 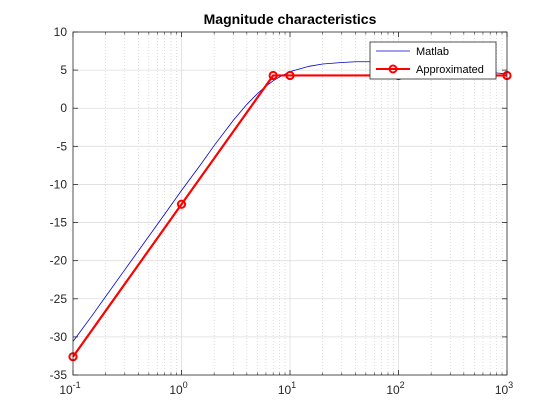 I want to click on x-tick-label: 10⁻¹, so click(x=69, y=388).